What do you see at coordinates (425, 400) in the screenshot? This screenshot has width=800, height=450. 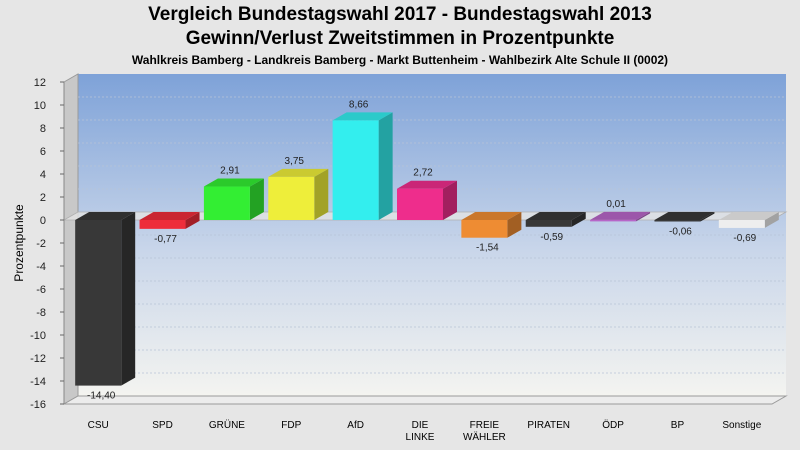 I see `plot-floor` at bounding box center [425, 400].